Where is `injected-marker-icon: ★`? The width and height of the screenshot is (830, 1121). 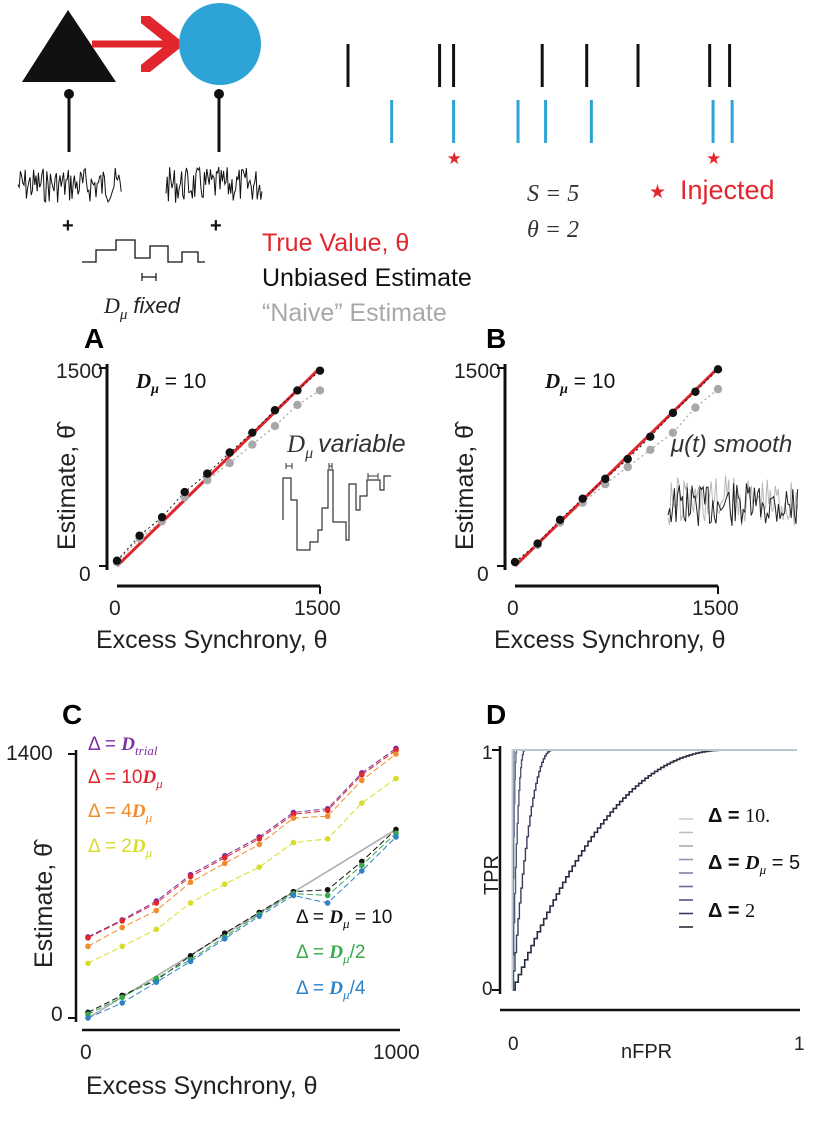 injected-marker-icon: ★ is located at coordinates (713, 158).